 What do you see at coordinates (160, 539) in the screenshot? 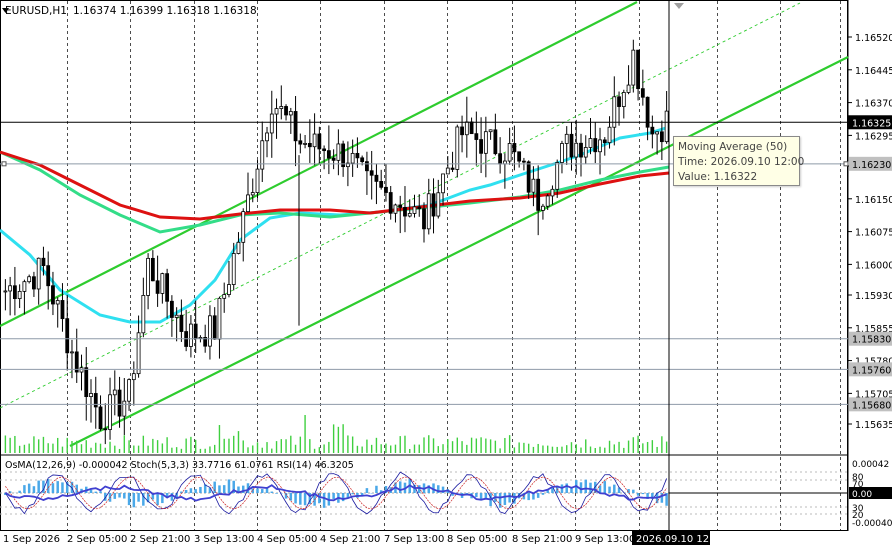
I see `time-label: 2 Sep 21:00` at bounding box center [160, 539].